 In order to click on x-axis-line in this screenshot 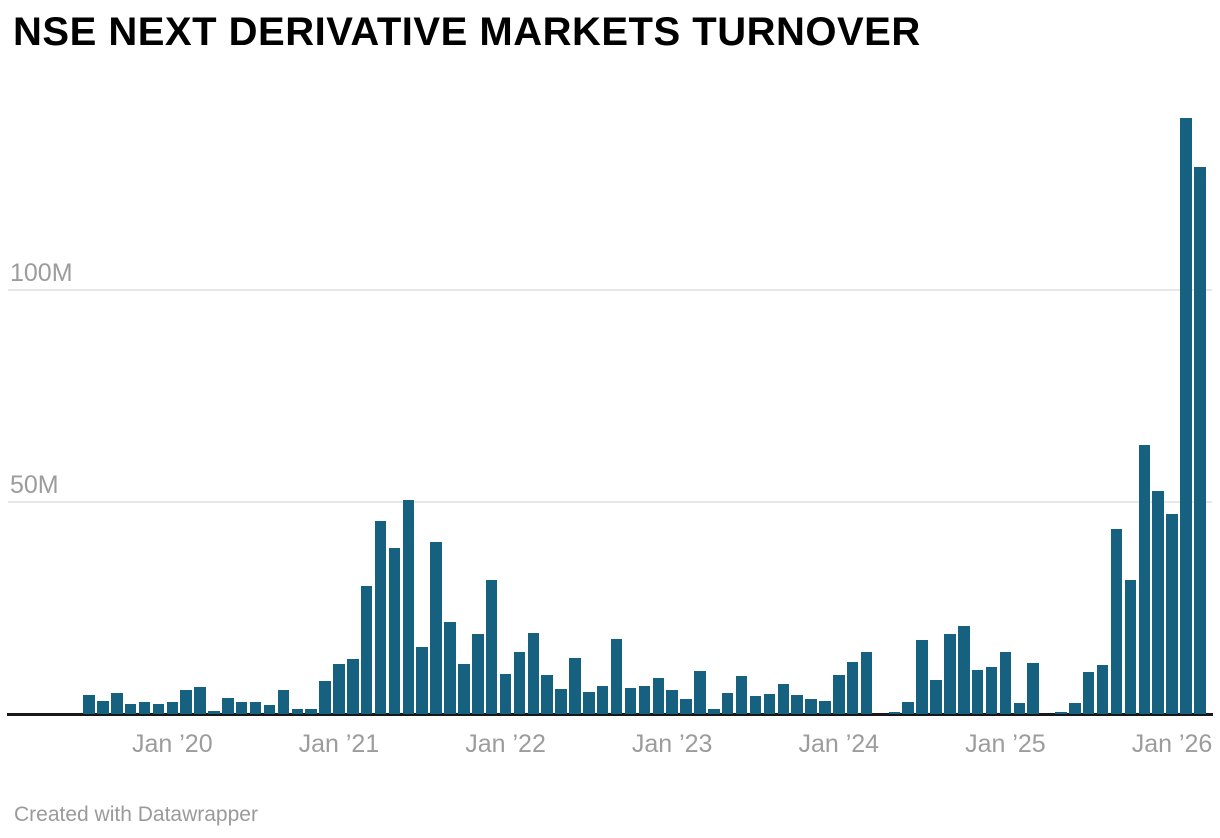, I will do `click(610, 714)`.